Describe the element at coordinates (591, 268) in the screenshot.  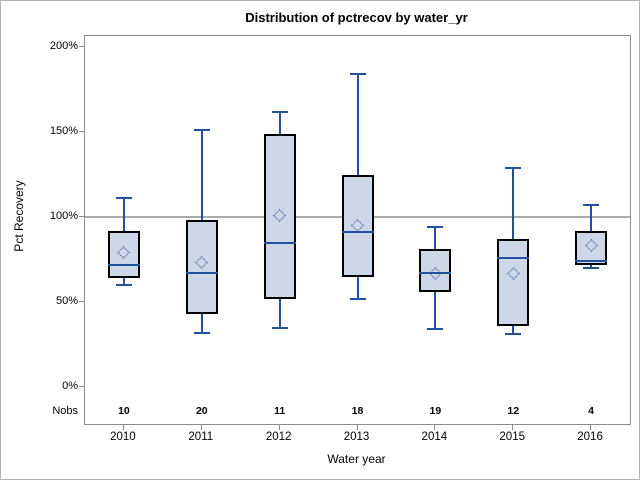
I see `whisker-cap-min-2016` at that location.